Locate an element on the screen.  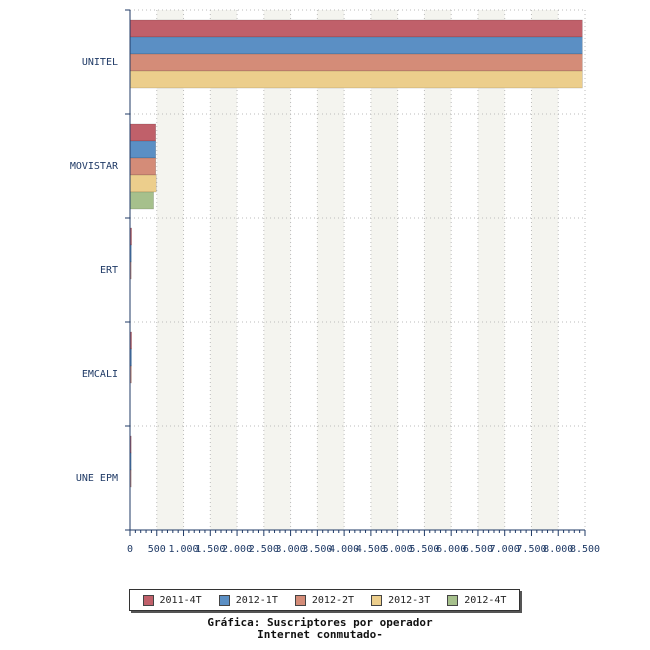
category-label: UNE EPM is located at coordinates (97, 478).